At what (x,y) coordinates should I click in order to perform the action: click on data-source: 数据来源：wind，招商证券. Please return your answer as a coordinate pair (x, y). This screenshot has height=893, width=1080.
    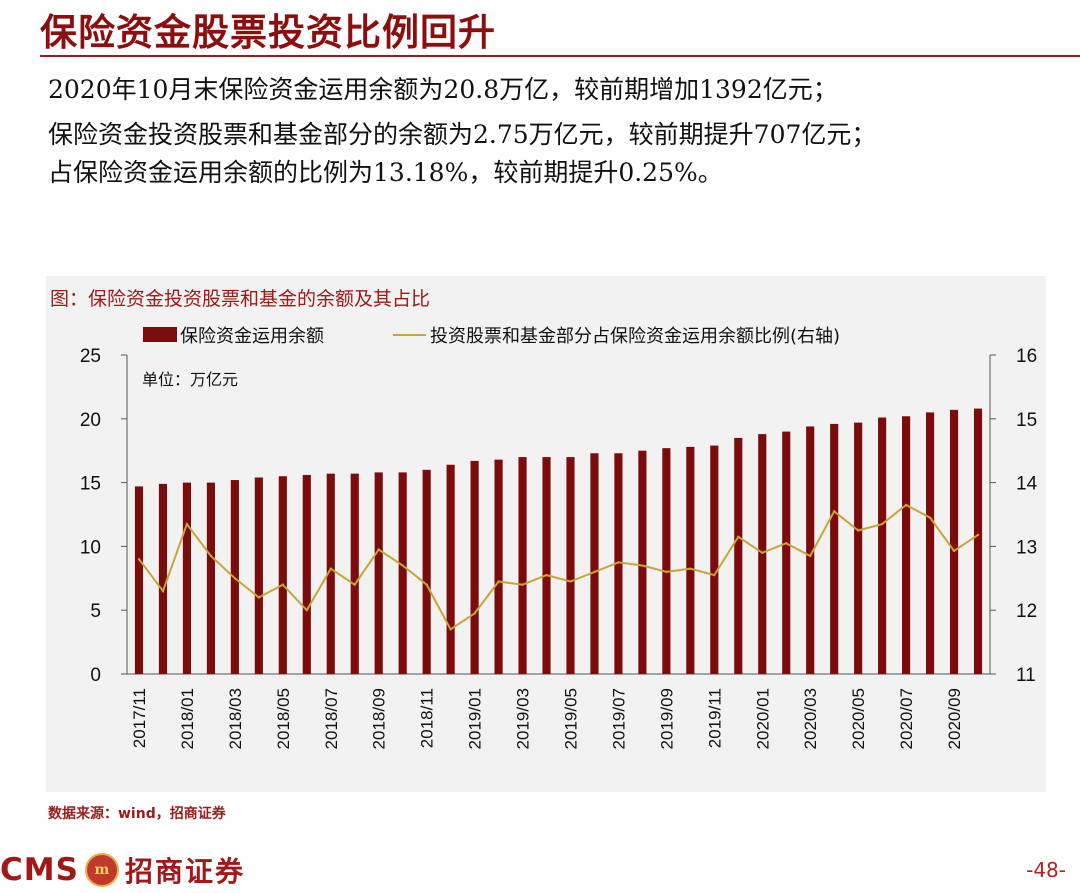
    Looking at the image, I should click on (137, 814).